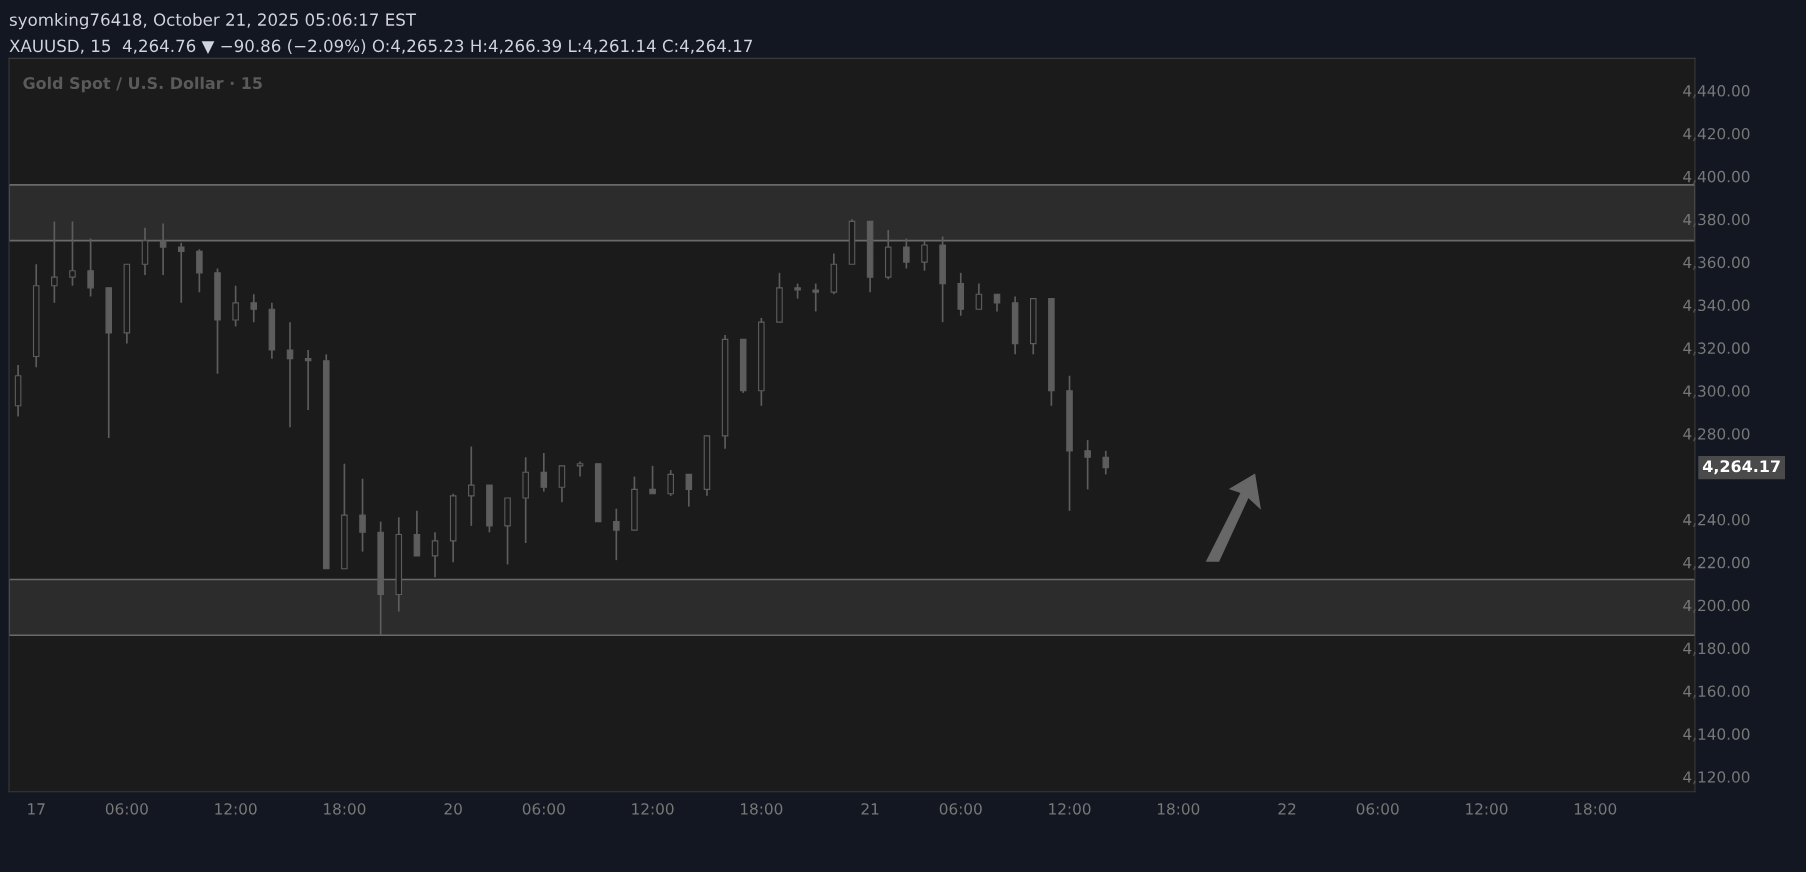 The image size is (1806, 872). What do you see at coordinates (1716, 778) in the screenshot?
I see `y-tick-label: 4,120.00` at bounding box center [1716, 778].